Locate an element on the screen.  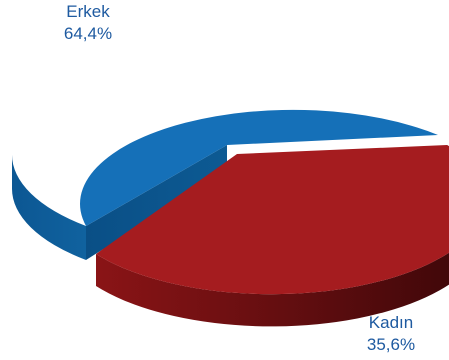
label-erkek-value: 64,4% is located at coordinates (88, 33).